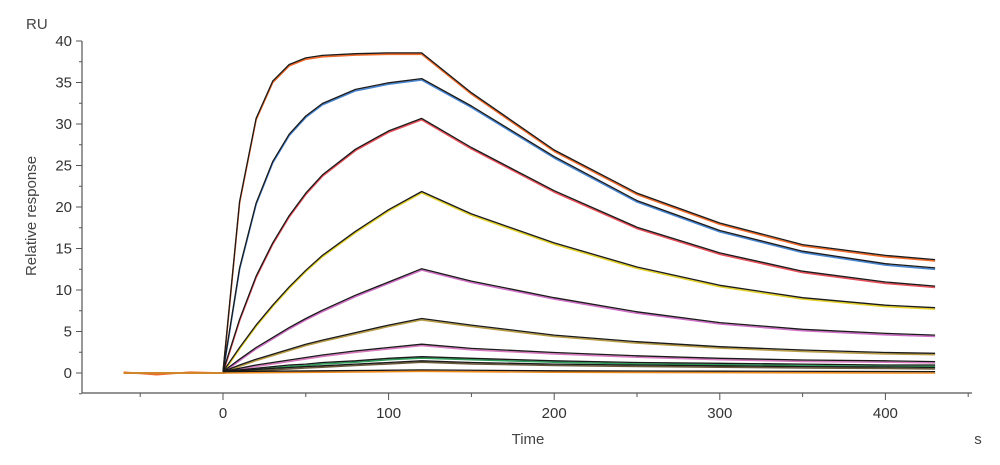  I want to click on y-tick-label: 10, so click(63, 290).